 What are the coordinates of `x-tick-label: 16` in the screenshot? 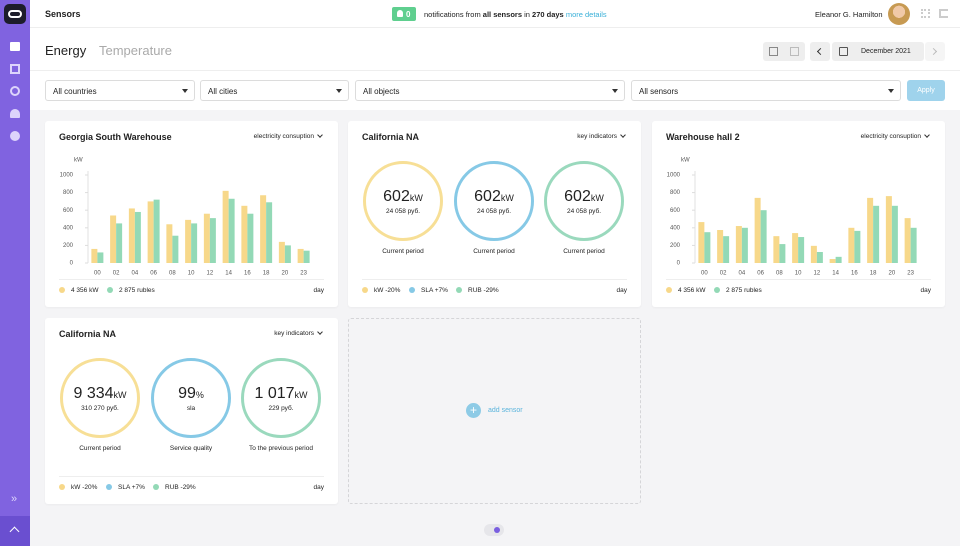 It's located at (854, 274).